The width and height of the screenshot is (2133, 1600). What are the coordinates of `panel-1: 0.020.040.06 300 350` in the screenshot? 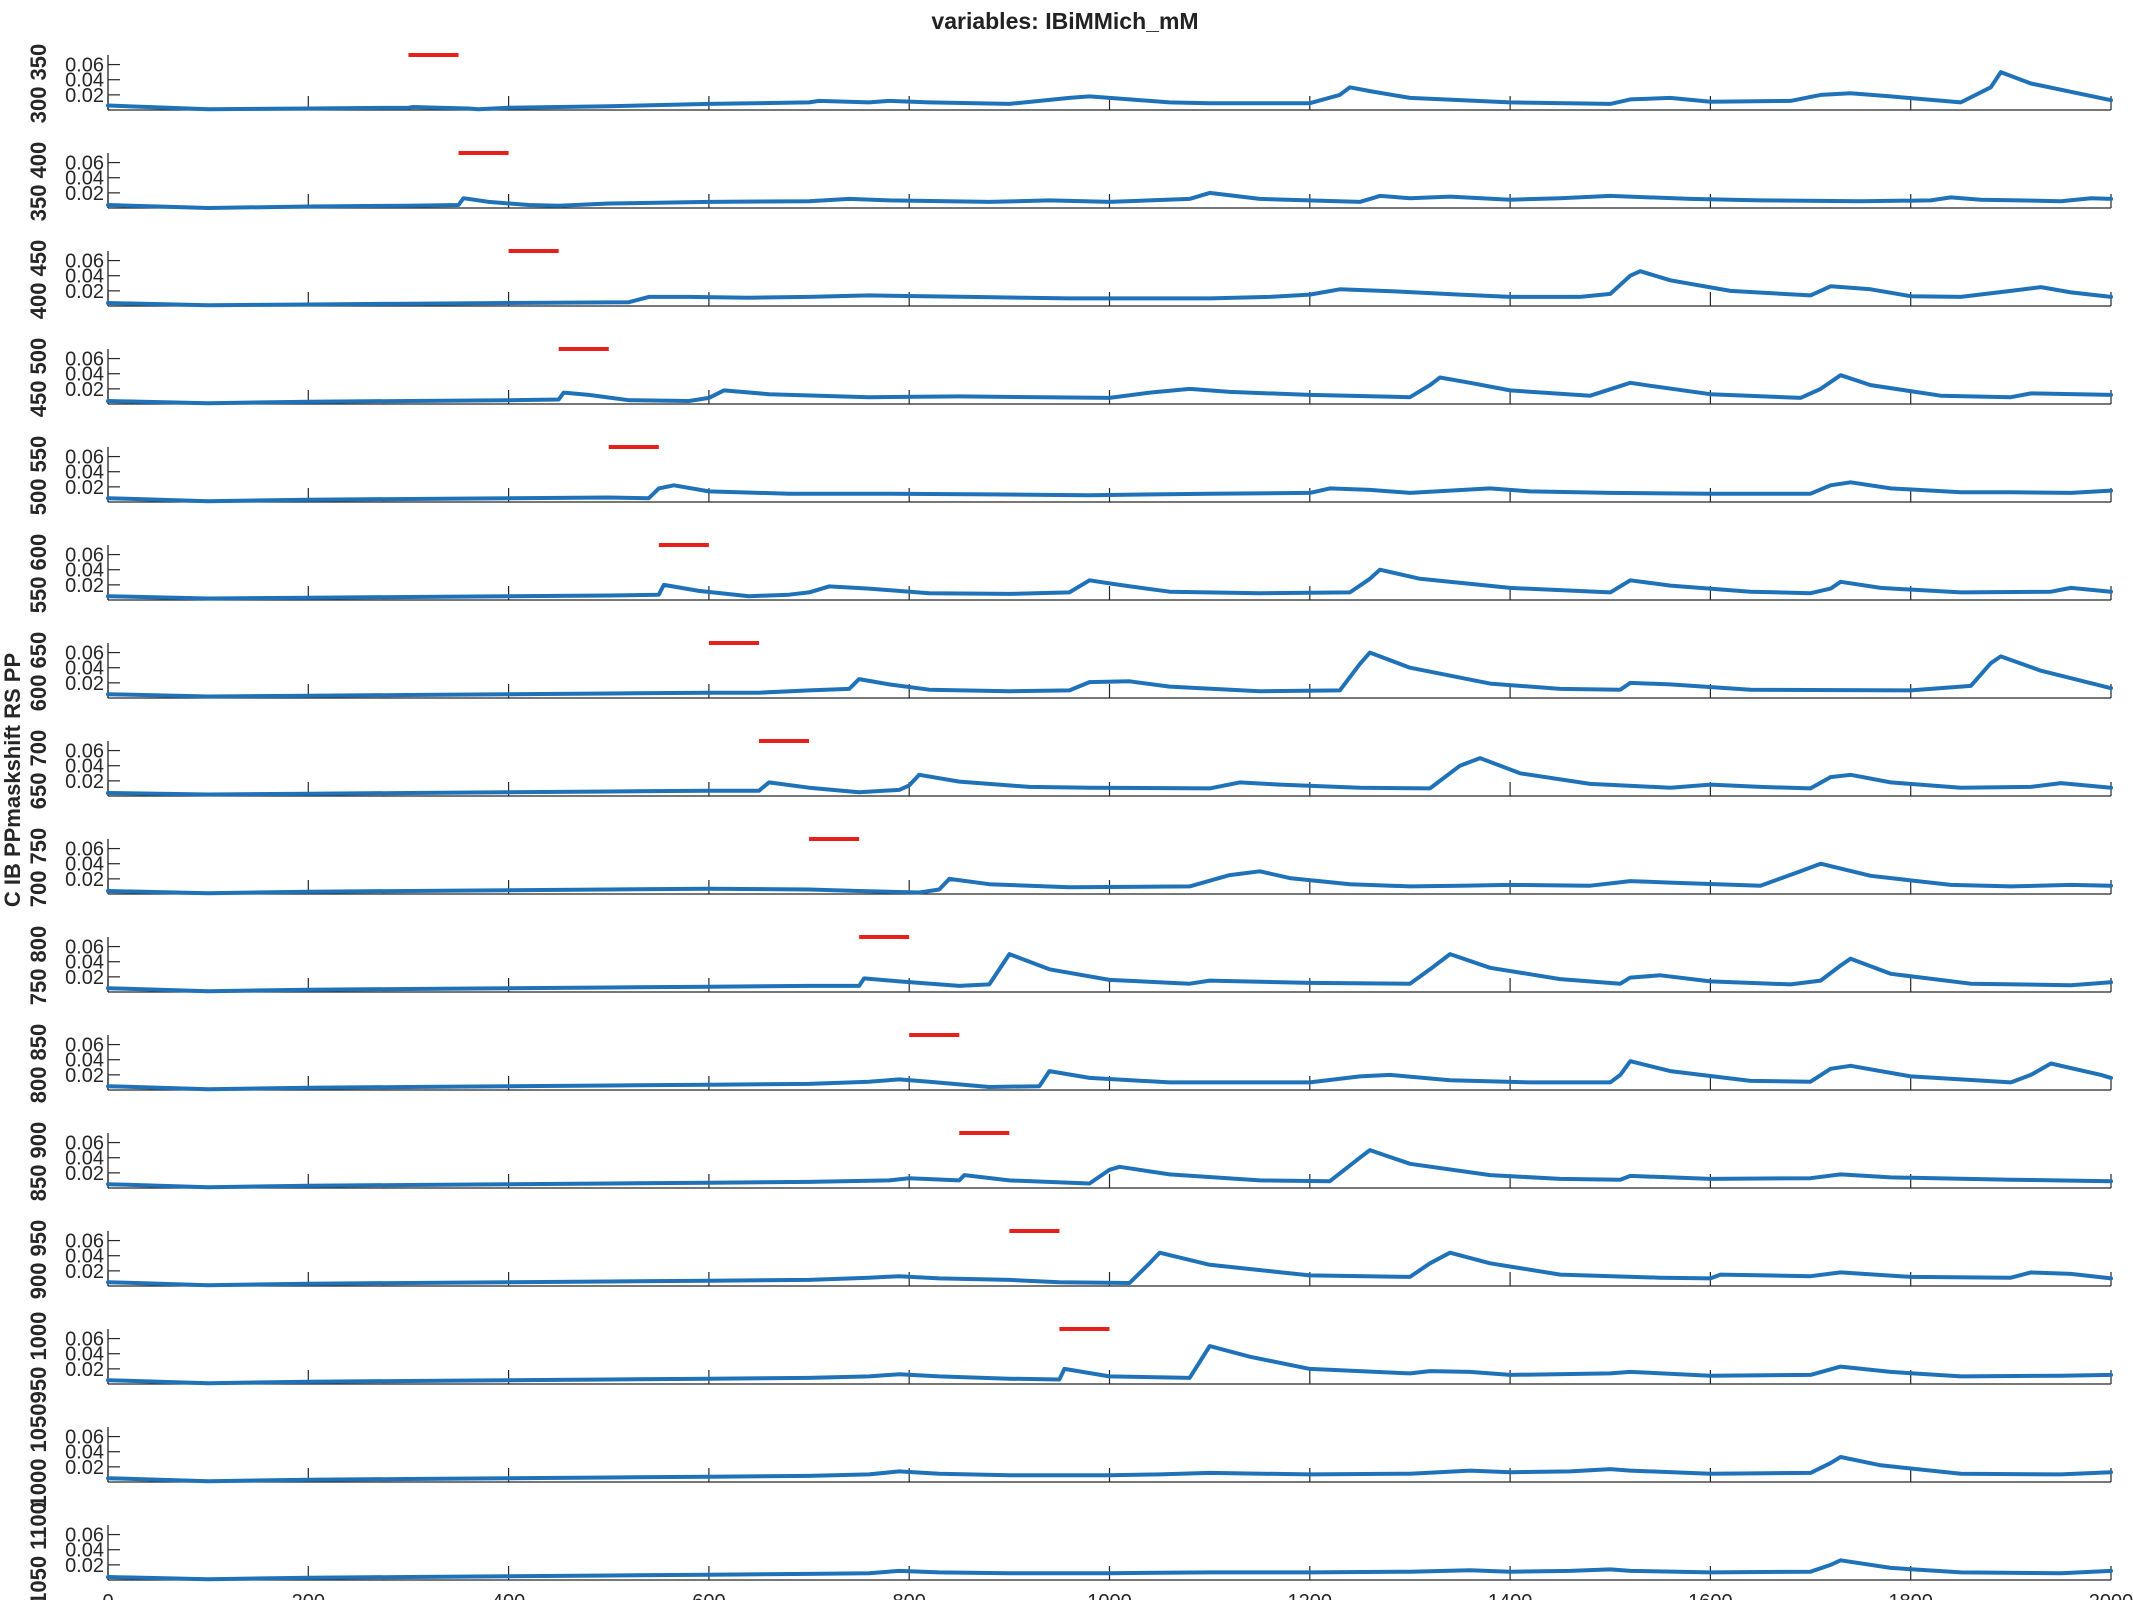 It's located at (1069, 84).